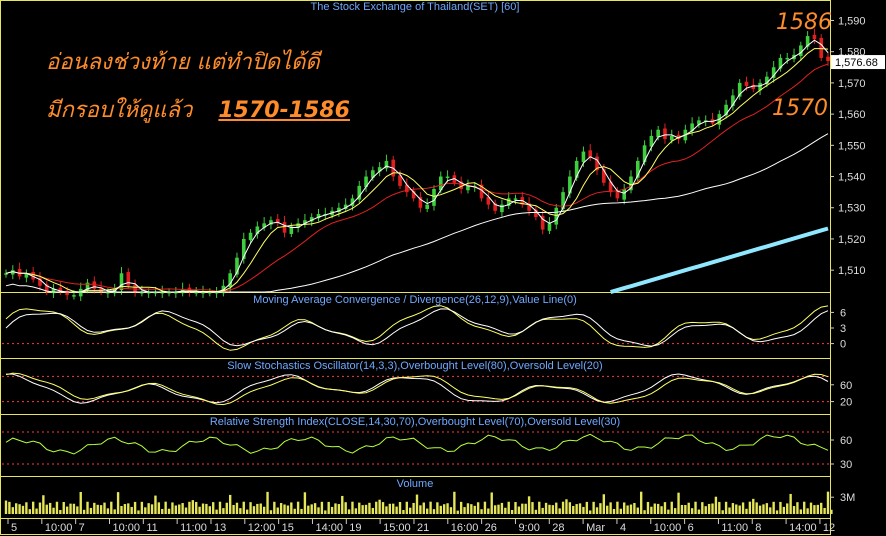  I want to click on x-tick-label: 14:00, so click(803, 528).